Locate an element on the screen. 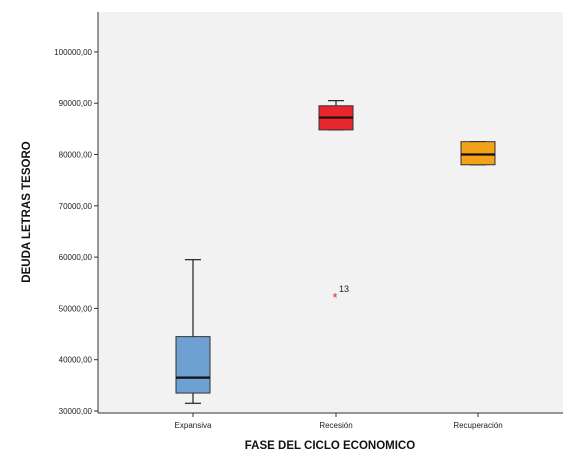  x-tick-label: Recesión is located at coordinates (335, 425).